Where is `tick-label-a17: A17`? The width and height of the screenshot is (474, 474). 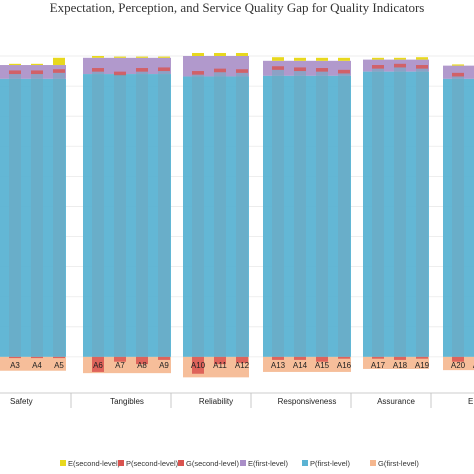 tick-label-a17: A17 is located at coordinates (378, 365).